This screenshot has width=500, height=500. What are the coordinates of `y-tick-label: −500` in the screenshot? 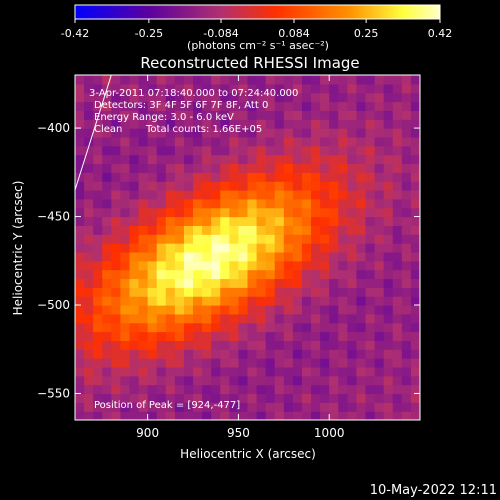 It's located at (53, 305).